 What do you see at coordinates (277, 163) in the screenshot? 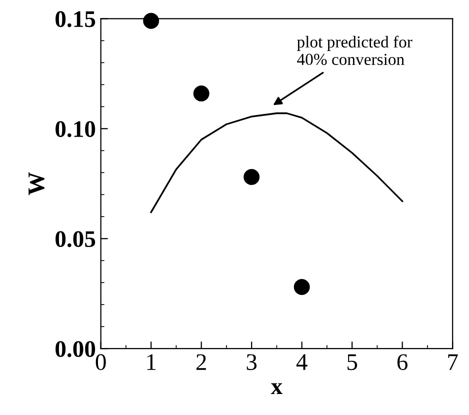
I see `line-series` at bounding box center [277, 163].